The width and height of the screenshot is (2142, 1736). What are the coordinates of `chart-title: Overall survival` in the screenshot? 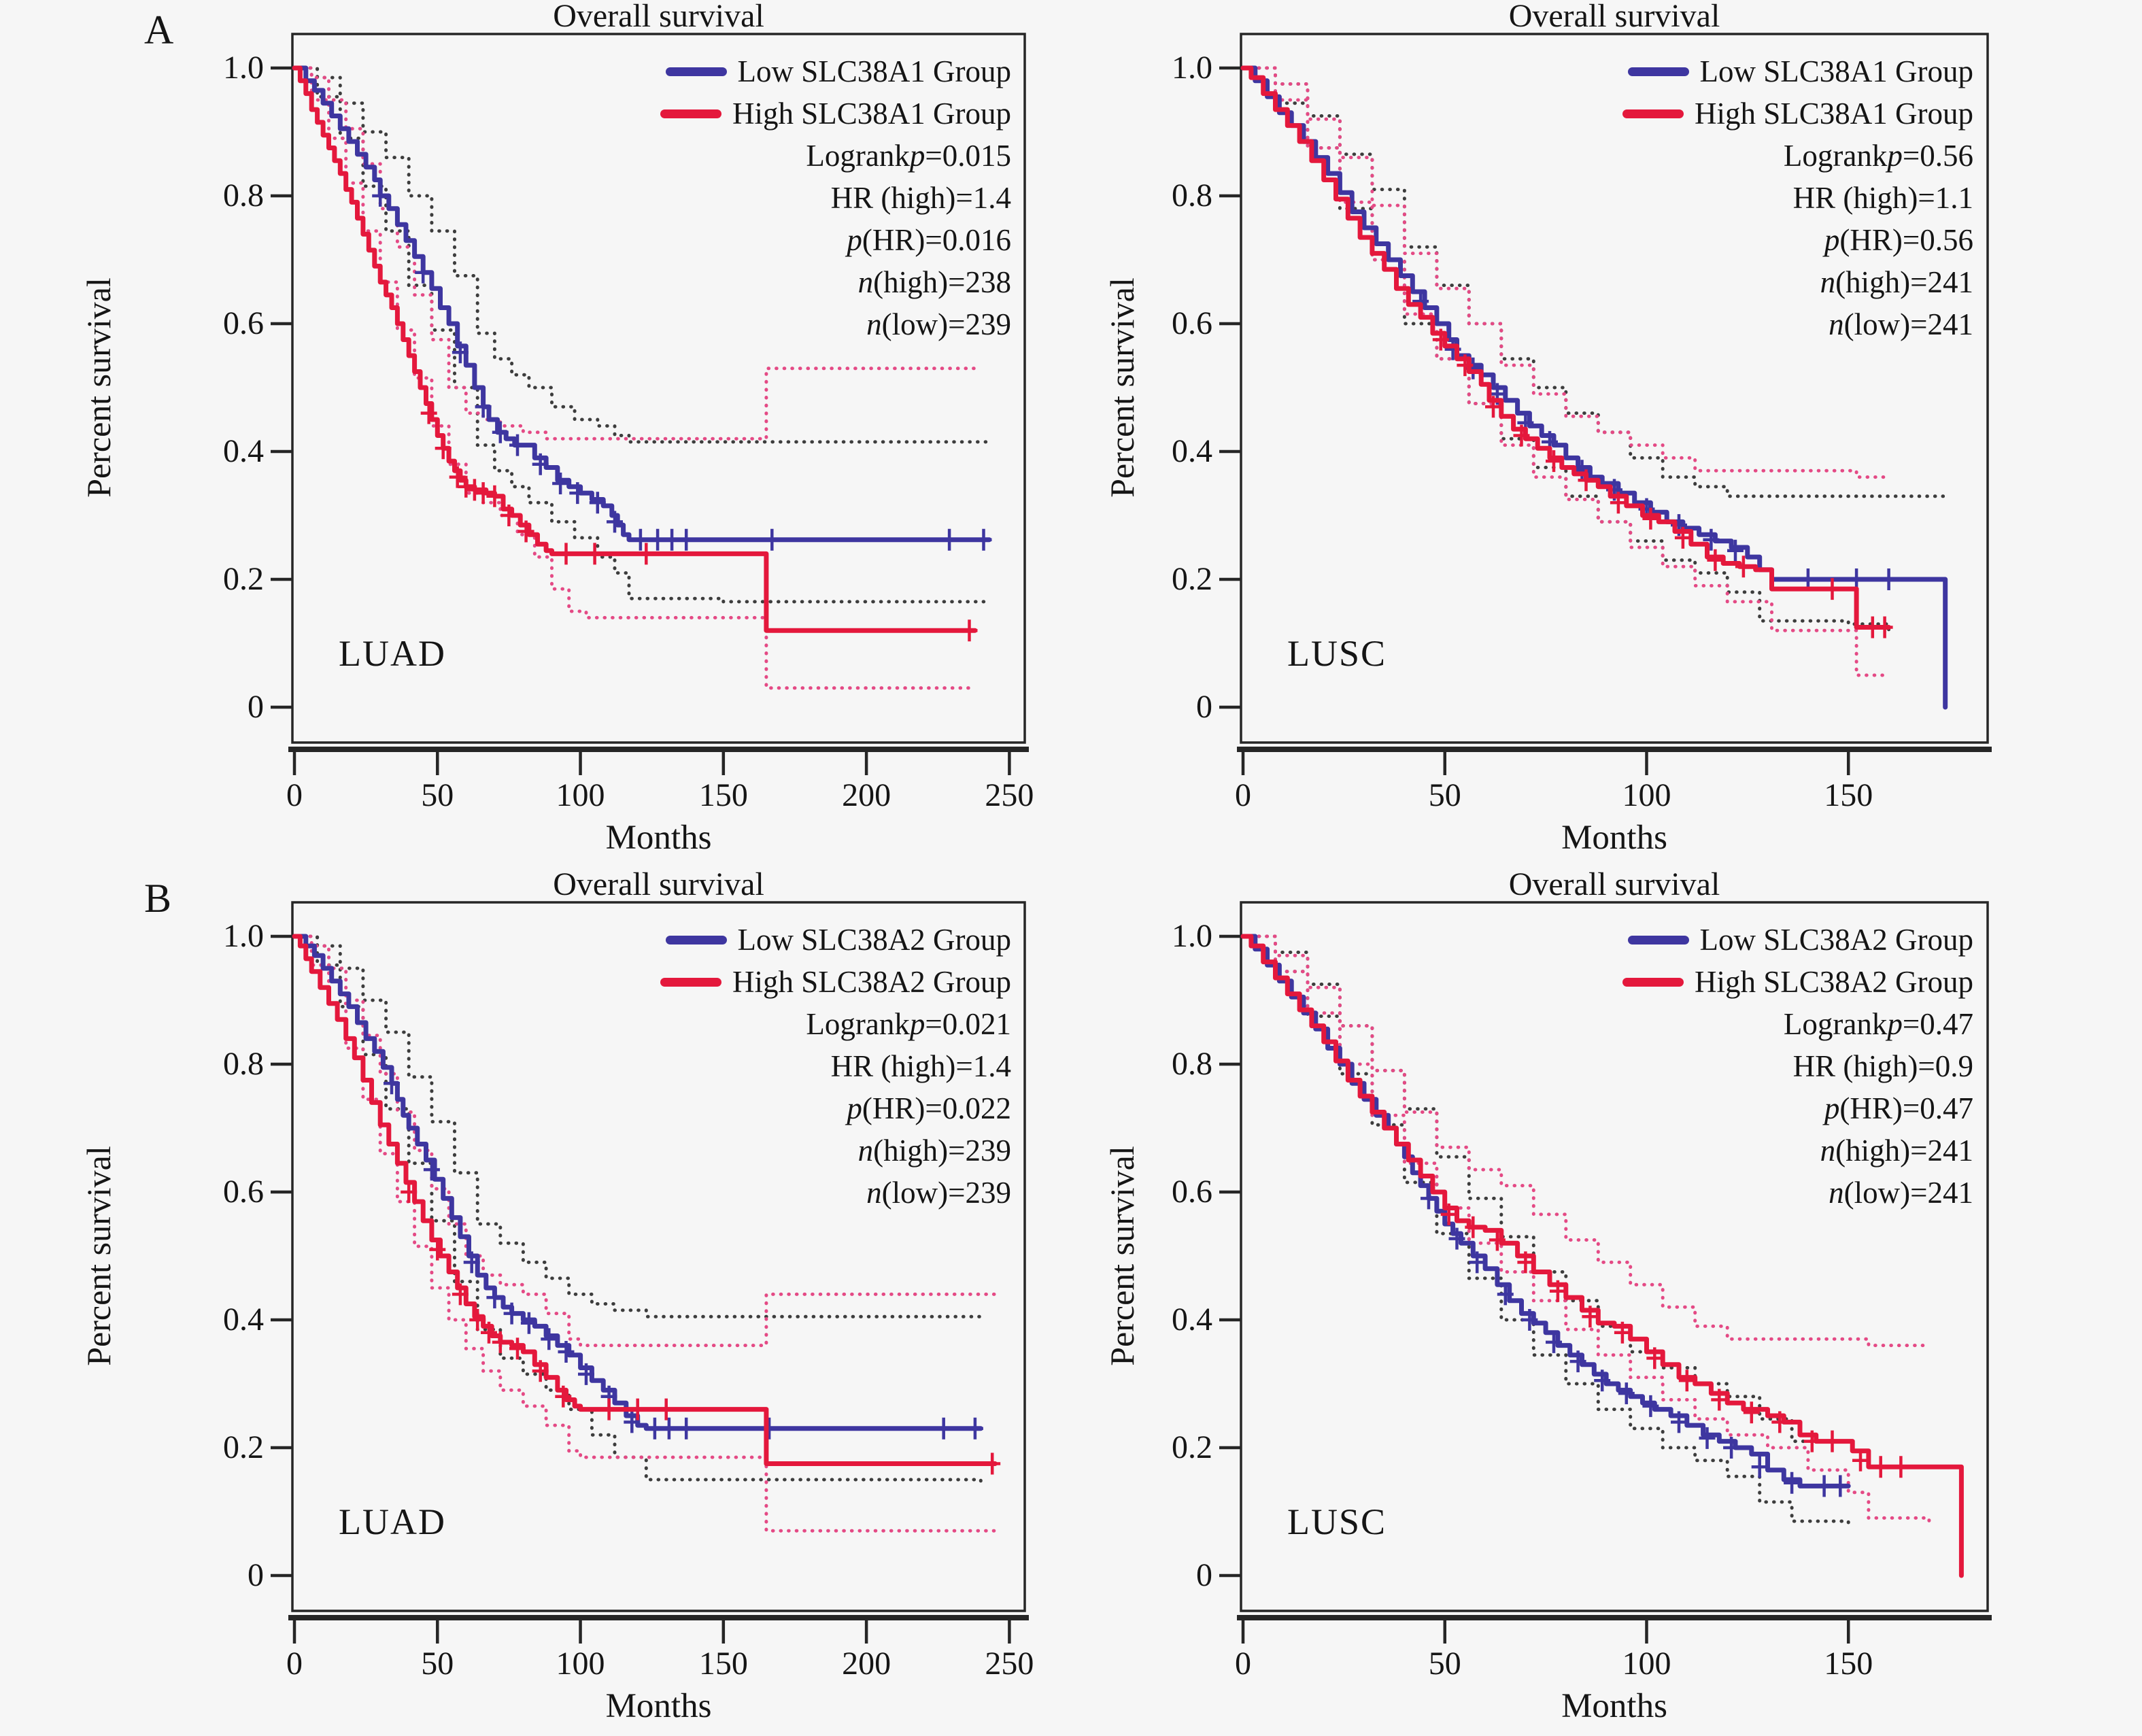 It's located at (1614, 884).